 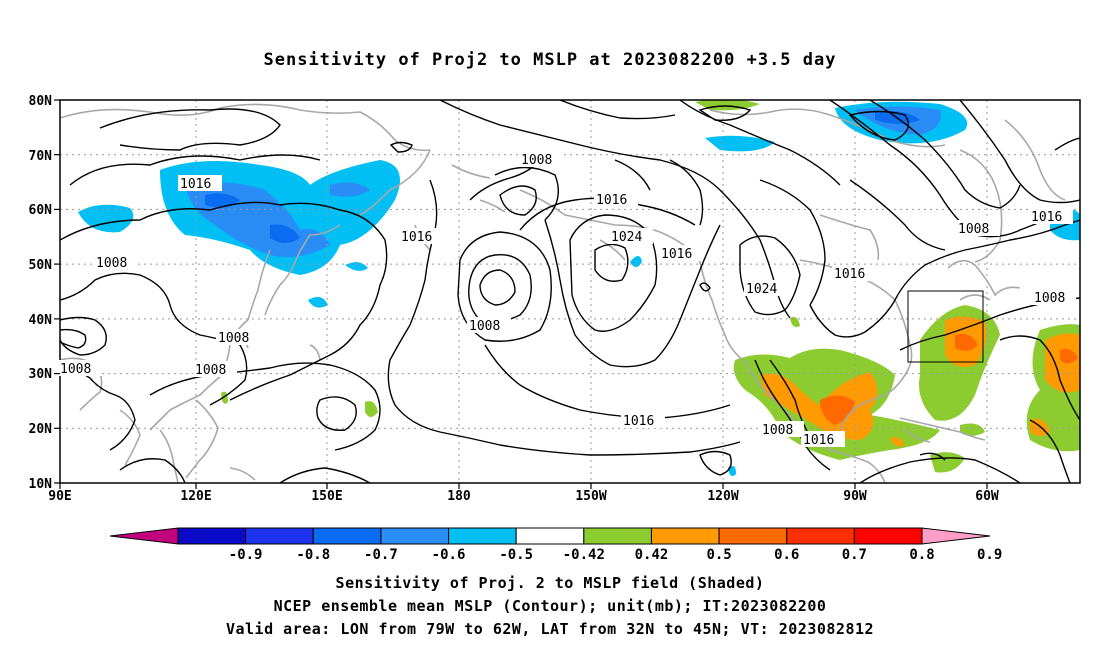 I want to click on lon-label: 120E, so click(x=195, y=496).